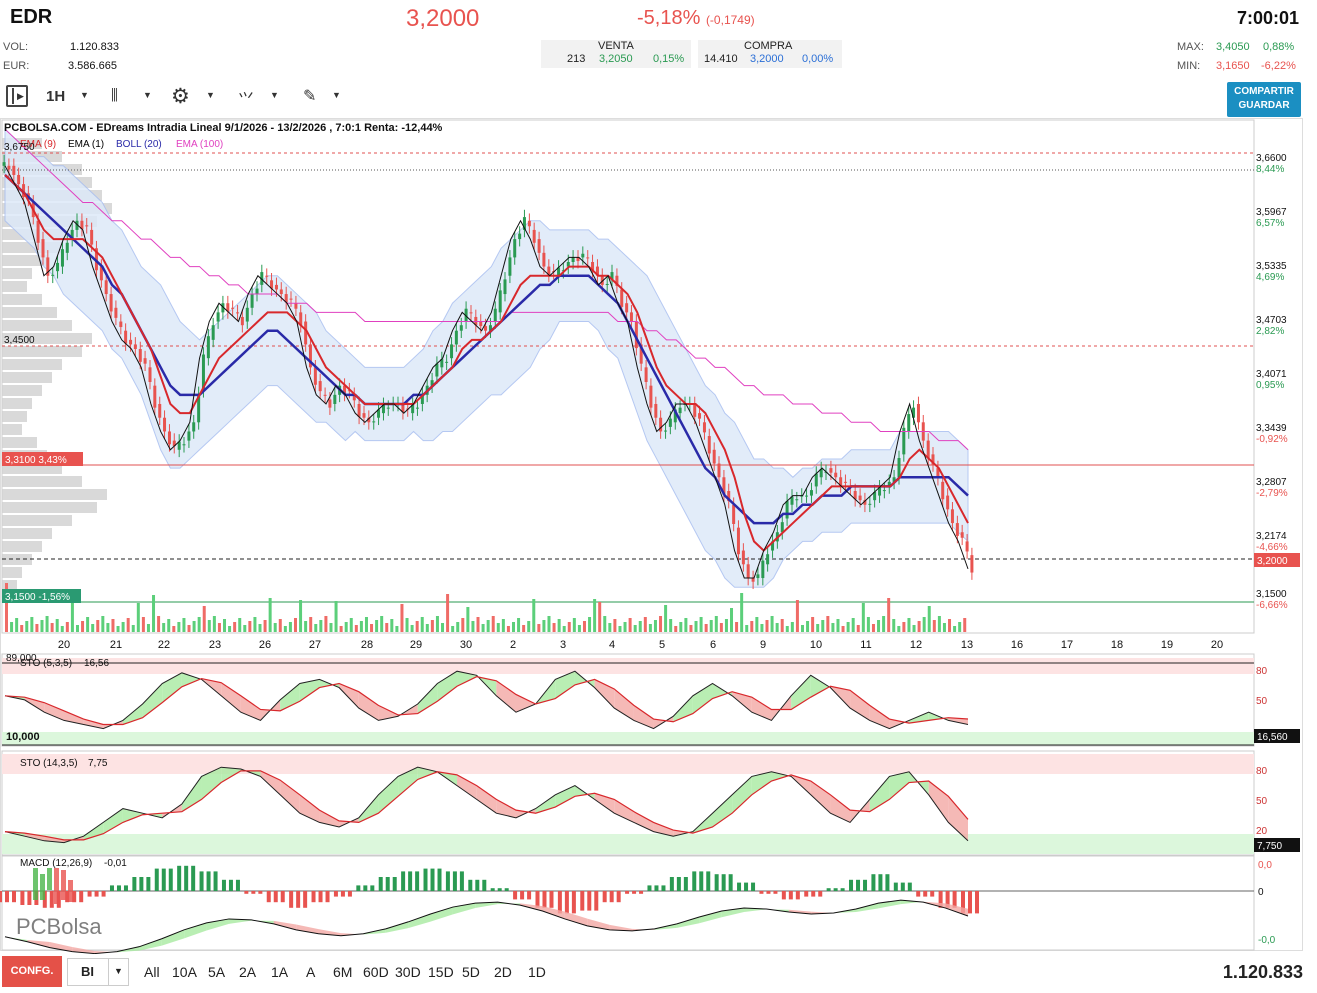 Image resolution: width=1317 pixels, height=993 pixels. I want to click on range-button-30d: 30D, so click(408, 972).